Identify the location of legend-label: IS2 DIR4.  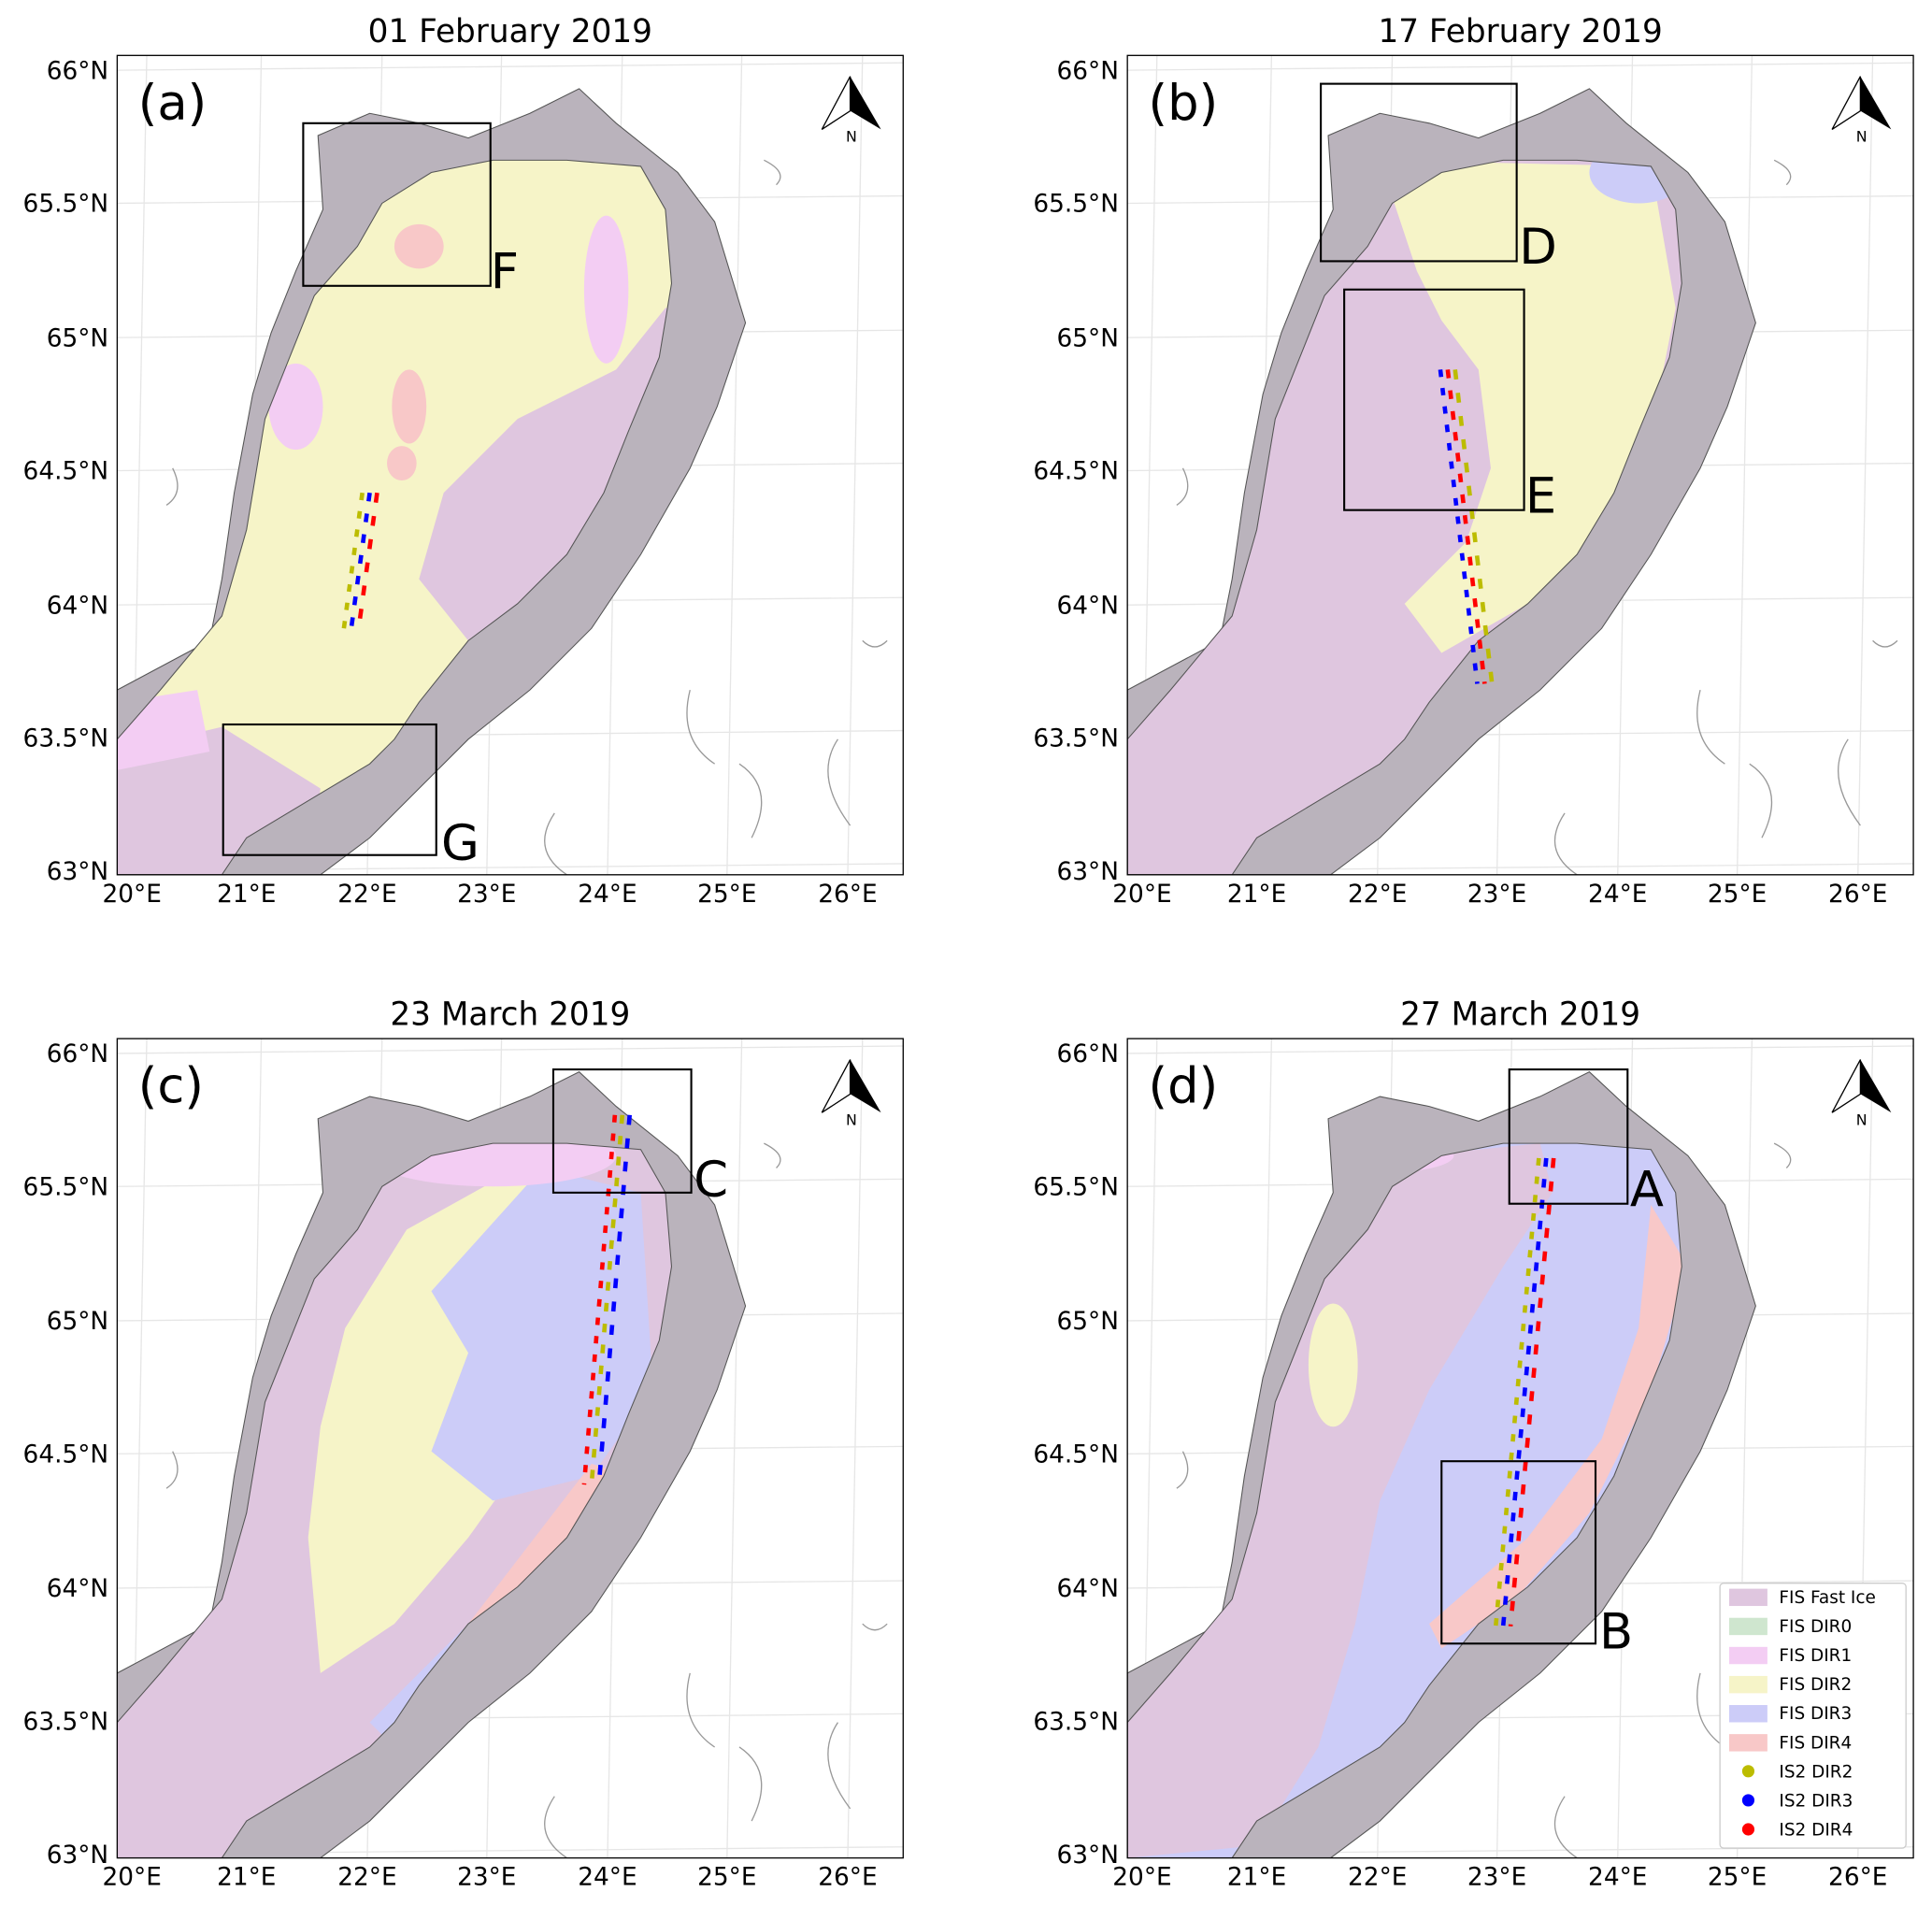
(1816, 1831).